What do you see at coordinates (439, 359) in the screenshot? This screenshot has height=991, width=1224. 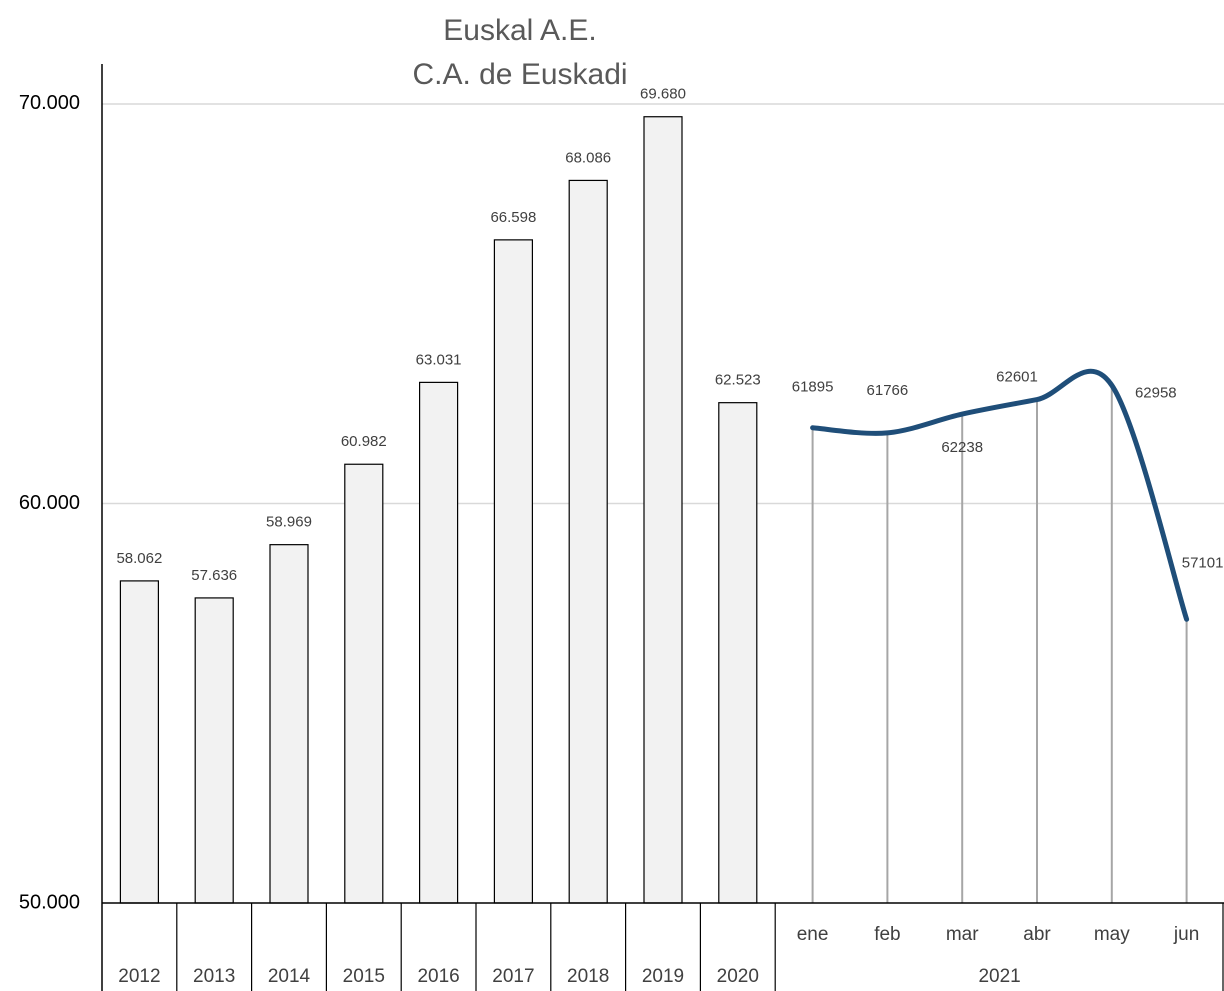 I see `data-label: 63.031` at bounding box center [439, 359].